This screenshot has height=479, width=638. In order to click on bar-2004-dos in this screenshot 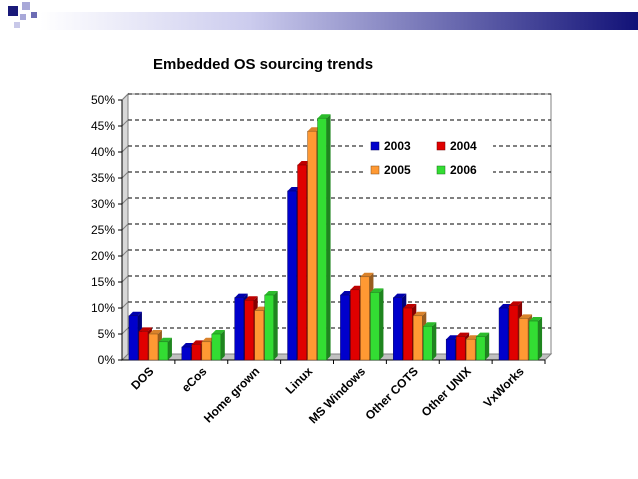, I will do `click(143, 346)`.